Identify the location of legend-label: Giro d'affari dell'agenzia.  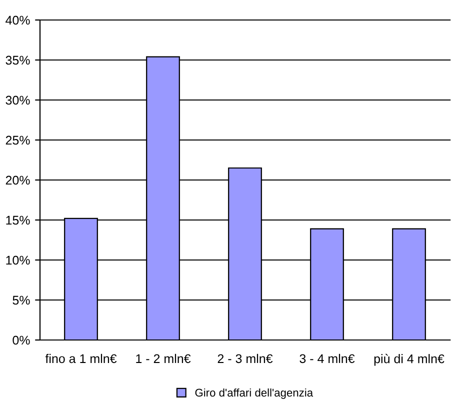
(254, 393).